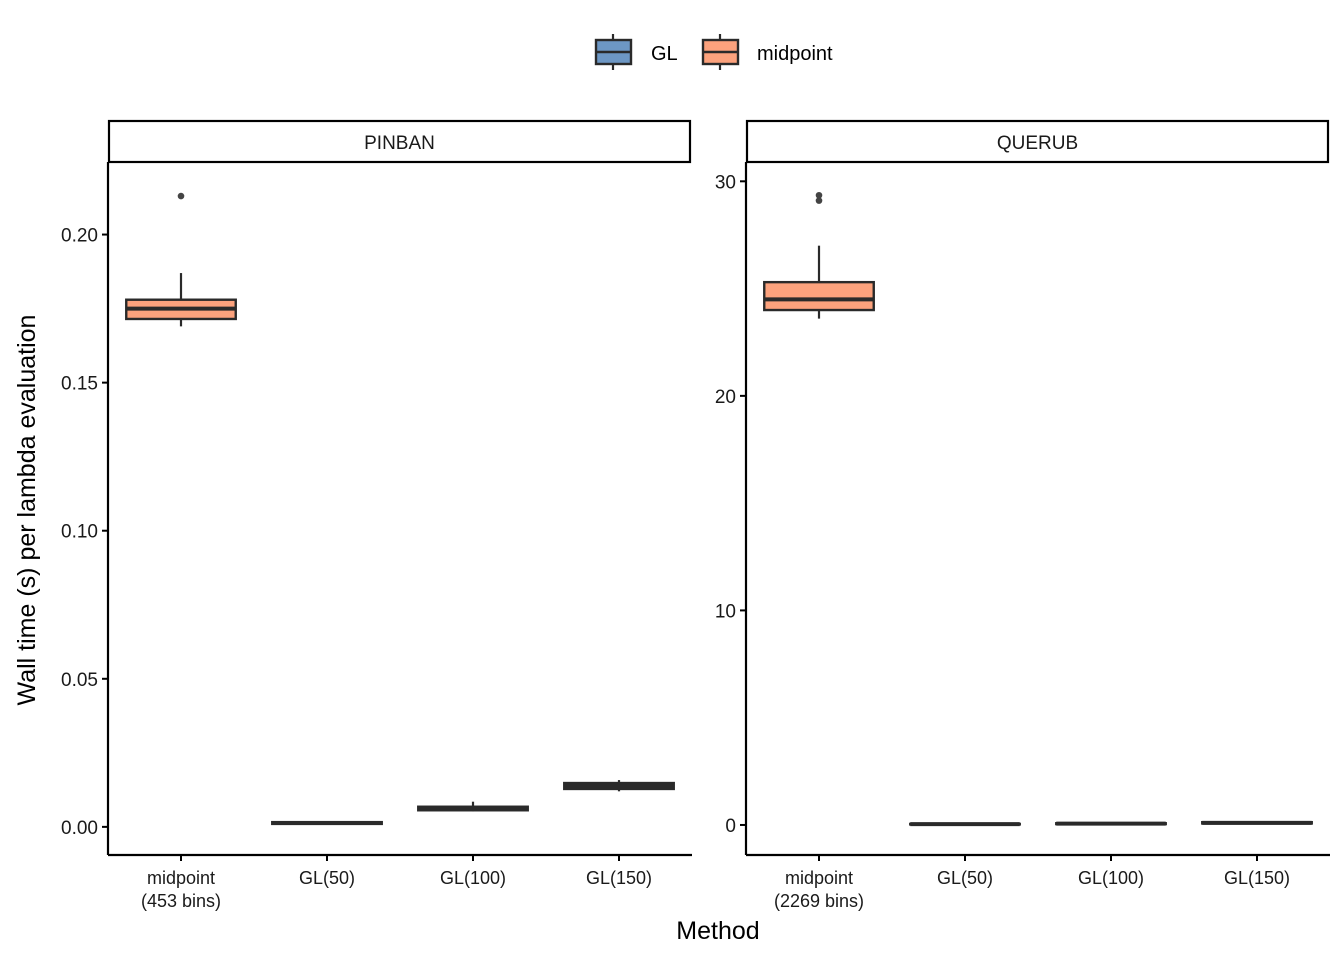 This screenshot has height=960, width=1344. What do you see at coordinates (795, 54) in the screenshot?
I see `legend-label-midpoint: midpoint` at bounding box center [795, 54].